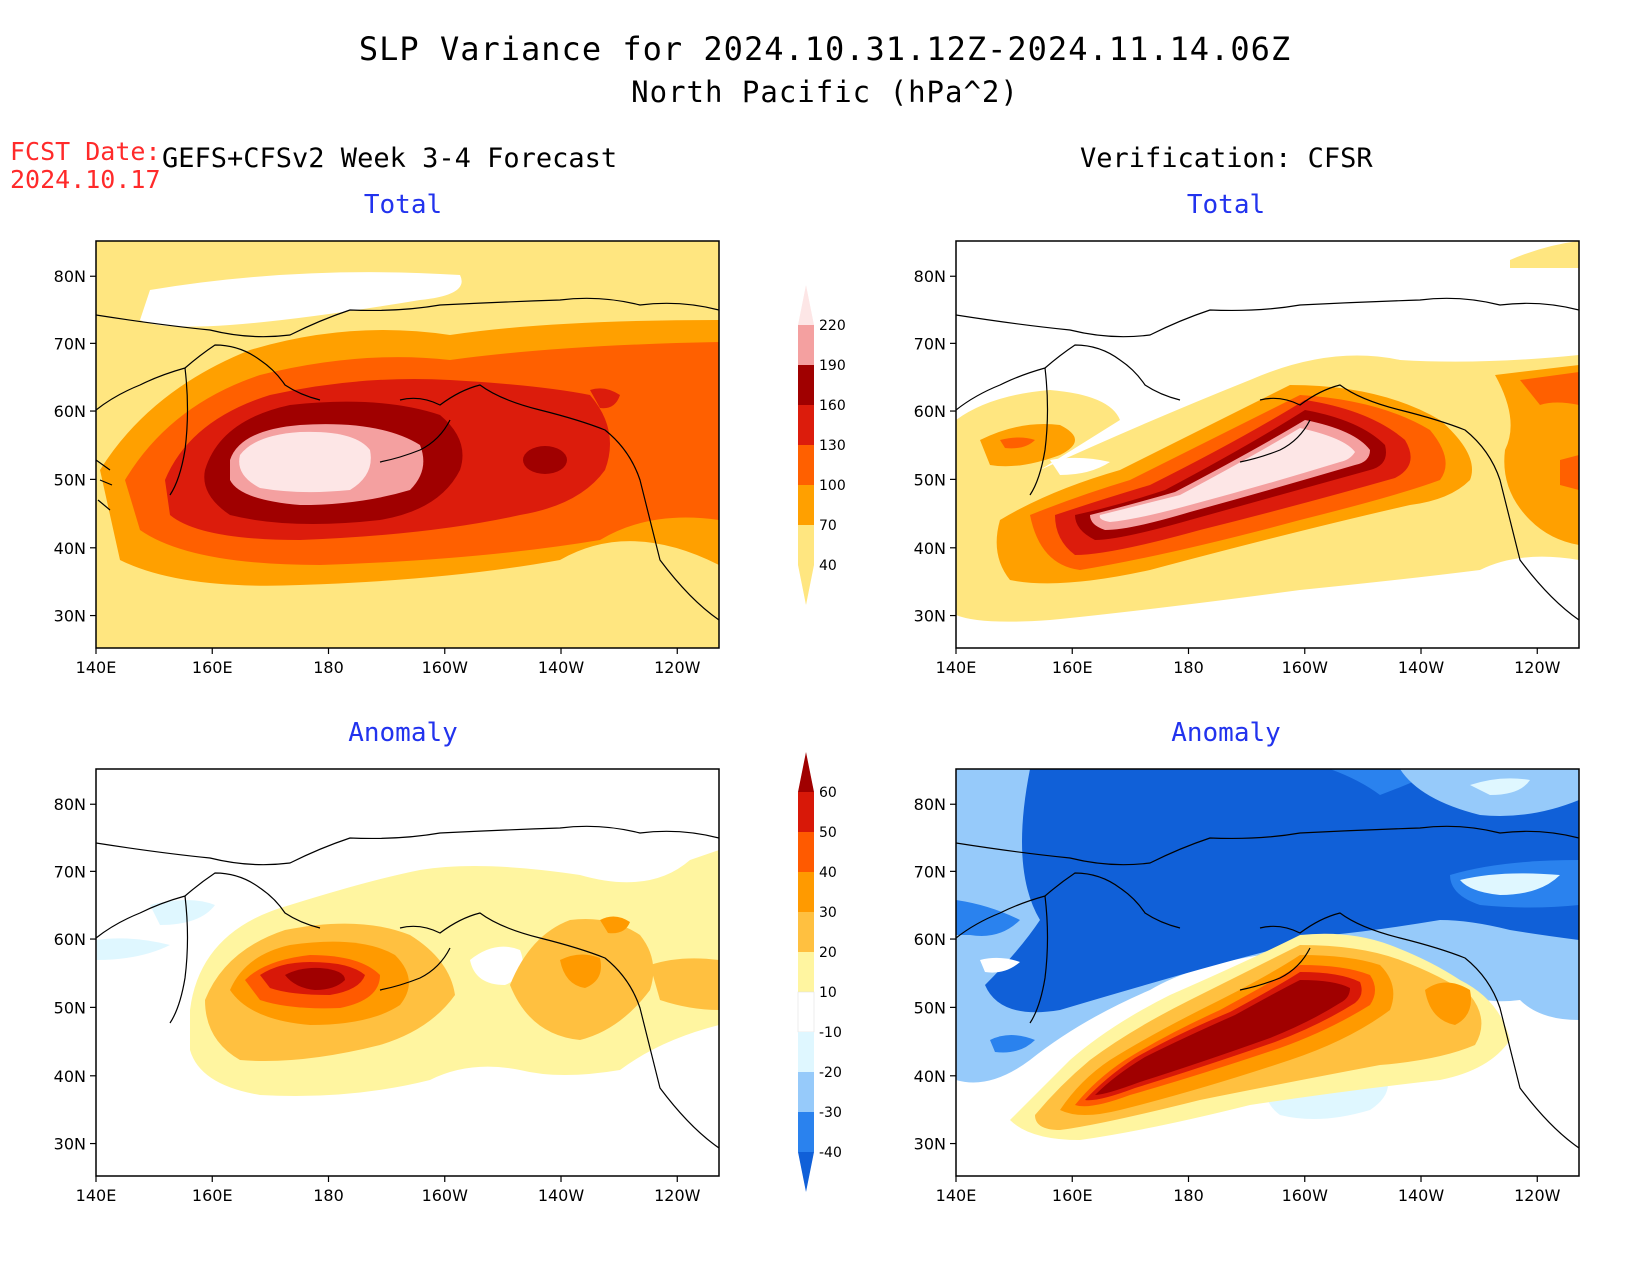 This screenshot has height=1275, width=1650. I want to click on panel-title-verification-anomaly: Anomaly, so click(1226, 733).